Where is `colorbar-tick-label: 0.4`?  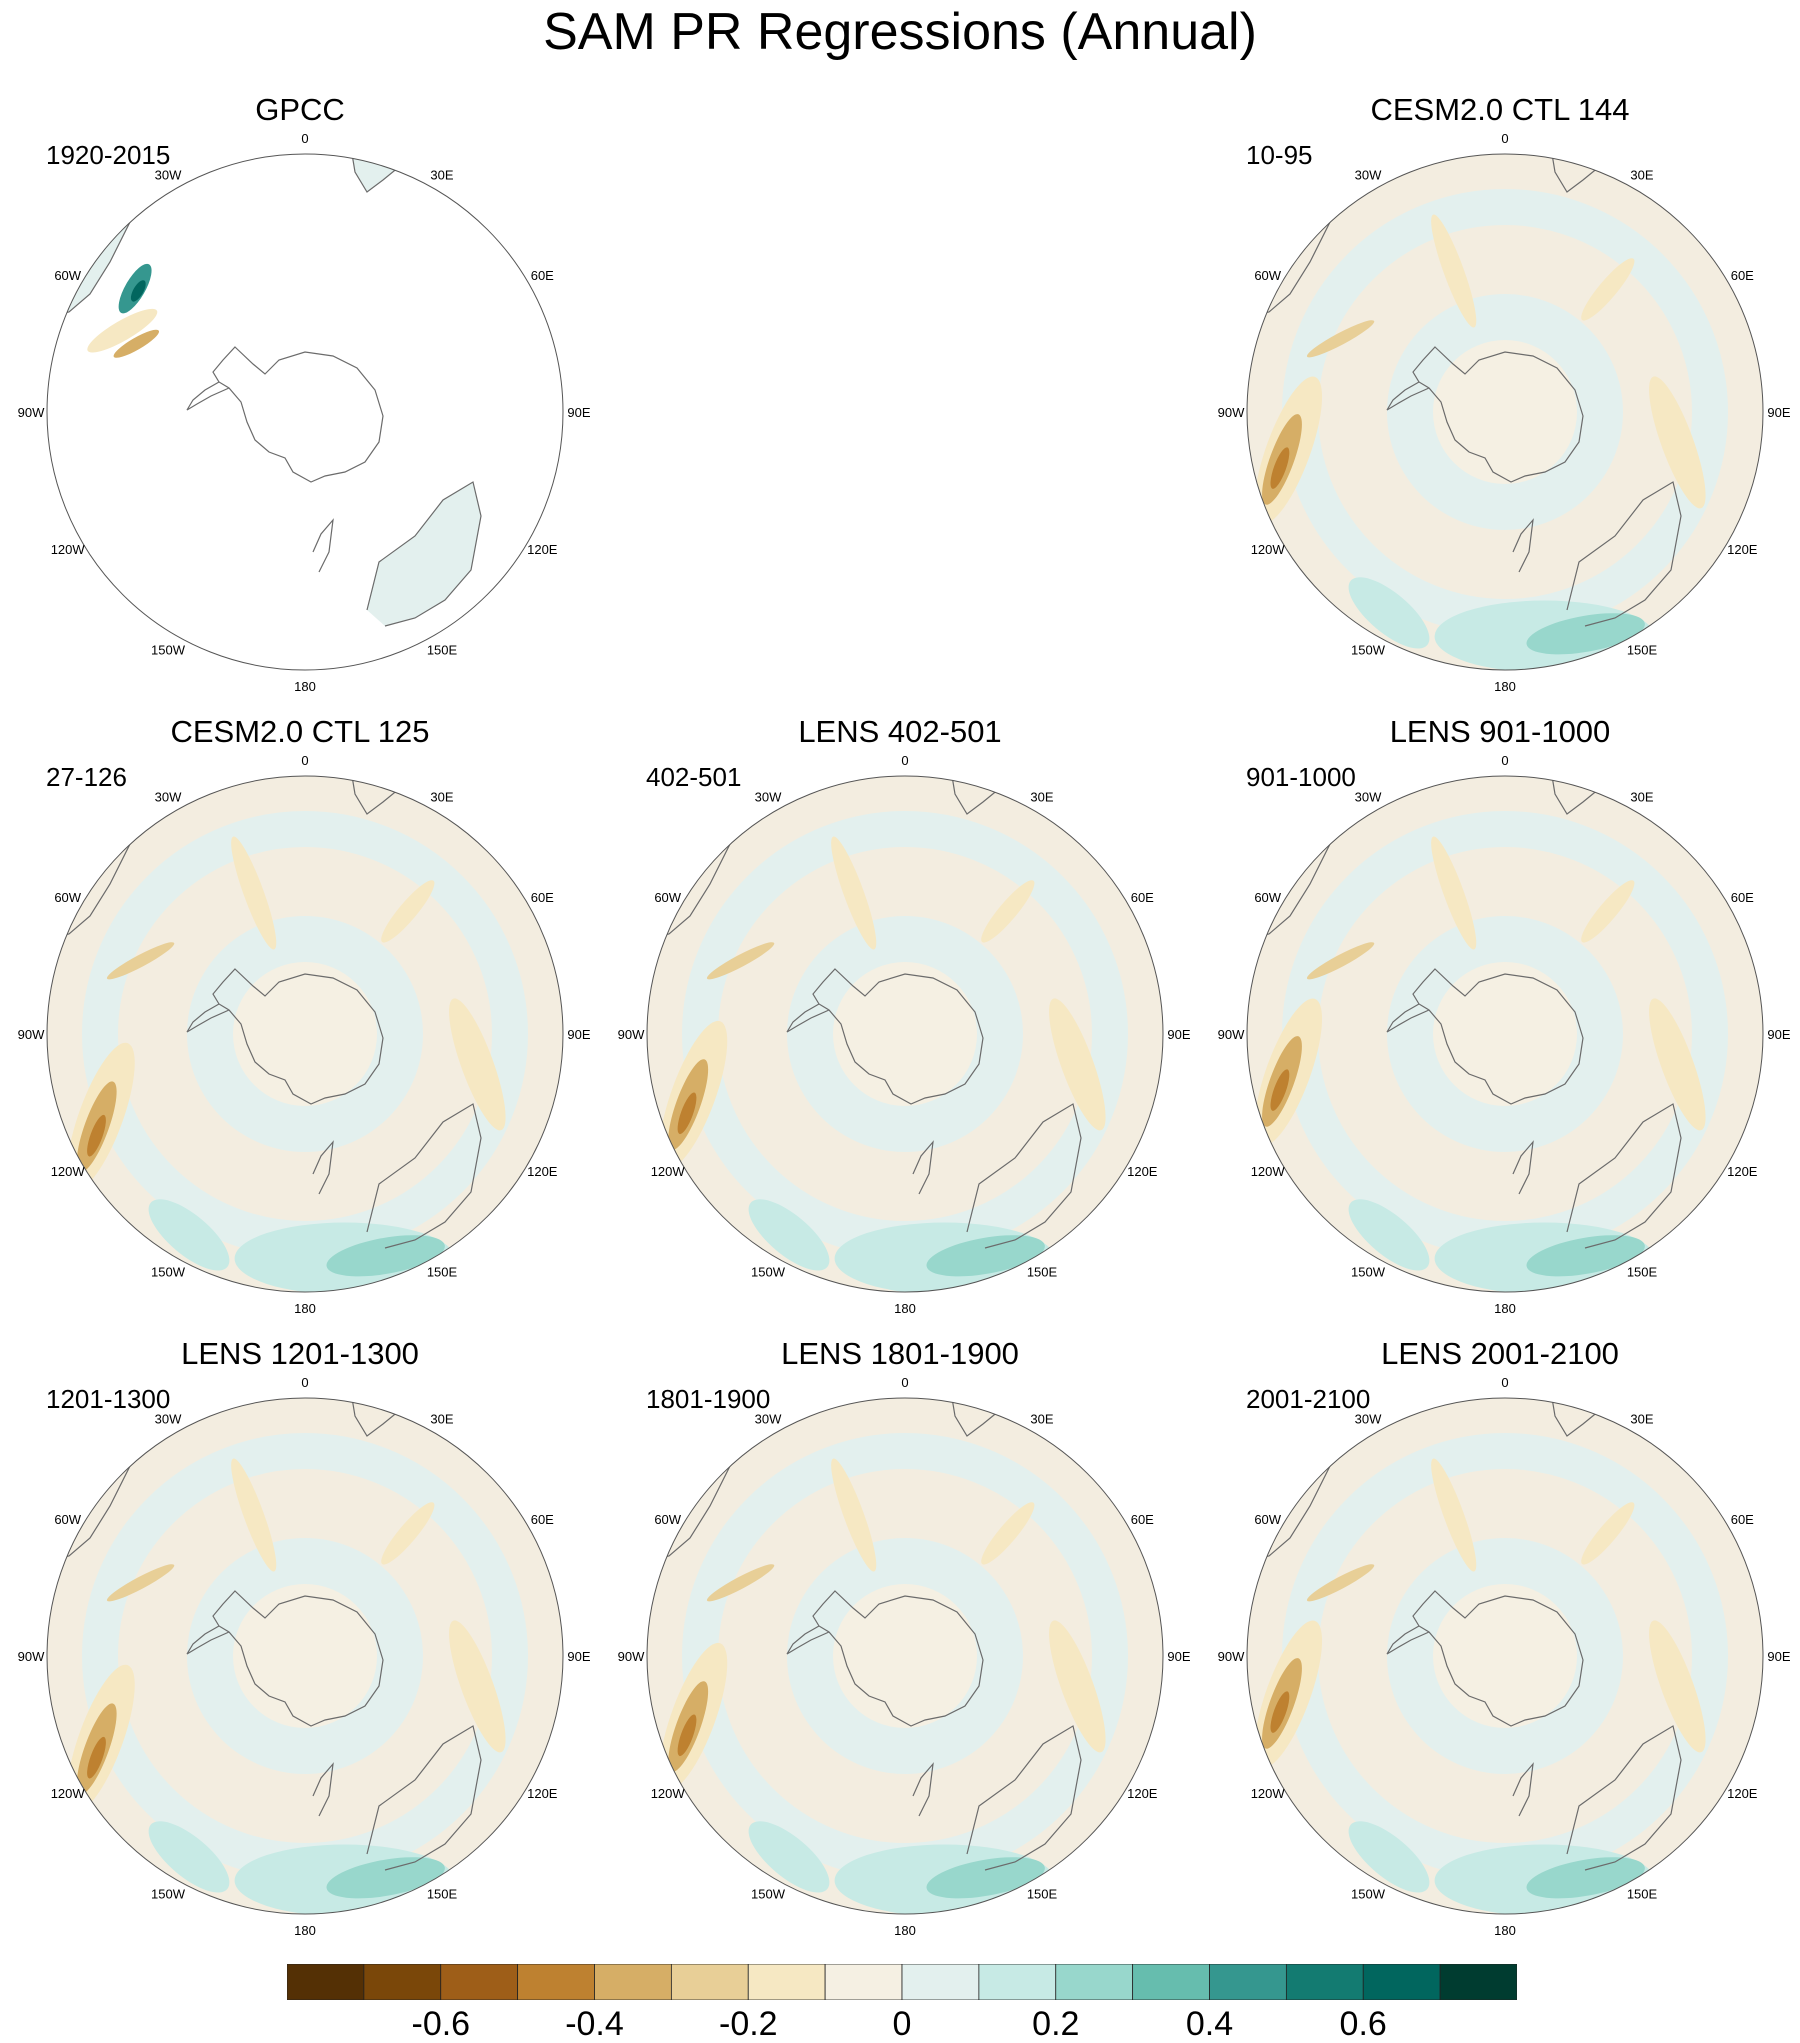
colorbar-tick-label: 0.4 is located at coordinates (1209, 2024).